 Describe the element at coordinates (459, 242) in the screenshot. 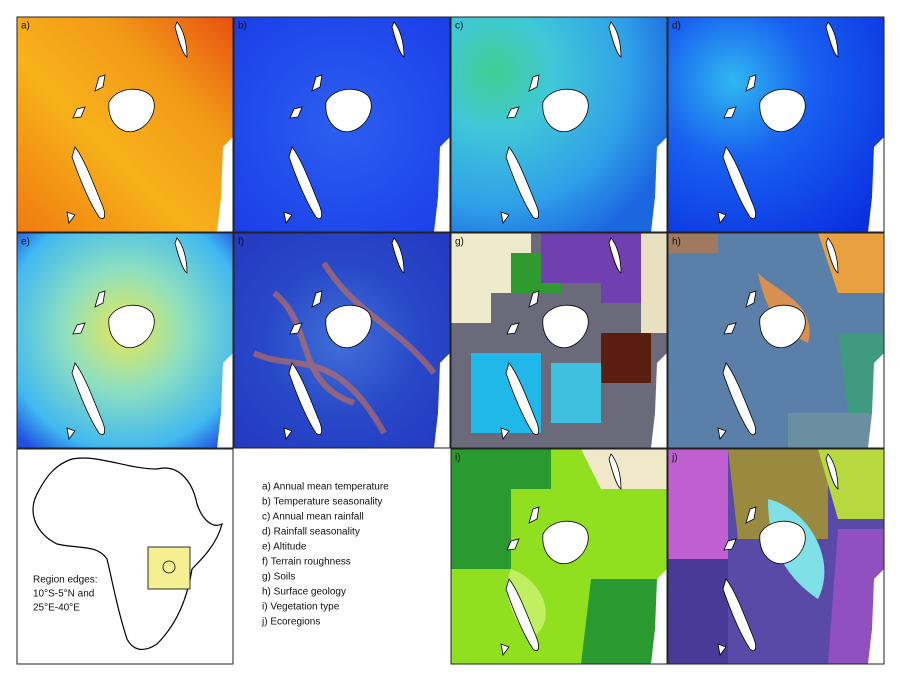

I see `panel-label: g)` at that location.